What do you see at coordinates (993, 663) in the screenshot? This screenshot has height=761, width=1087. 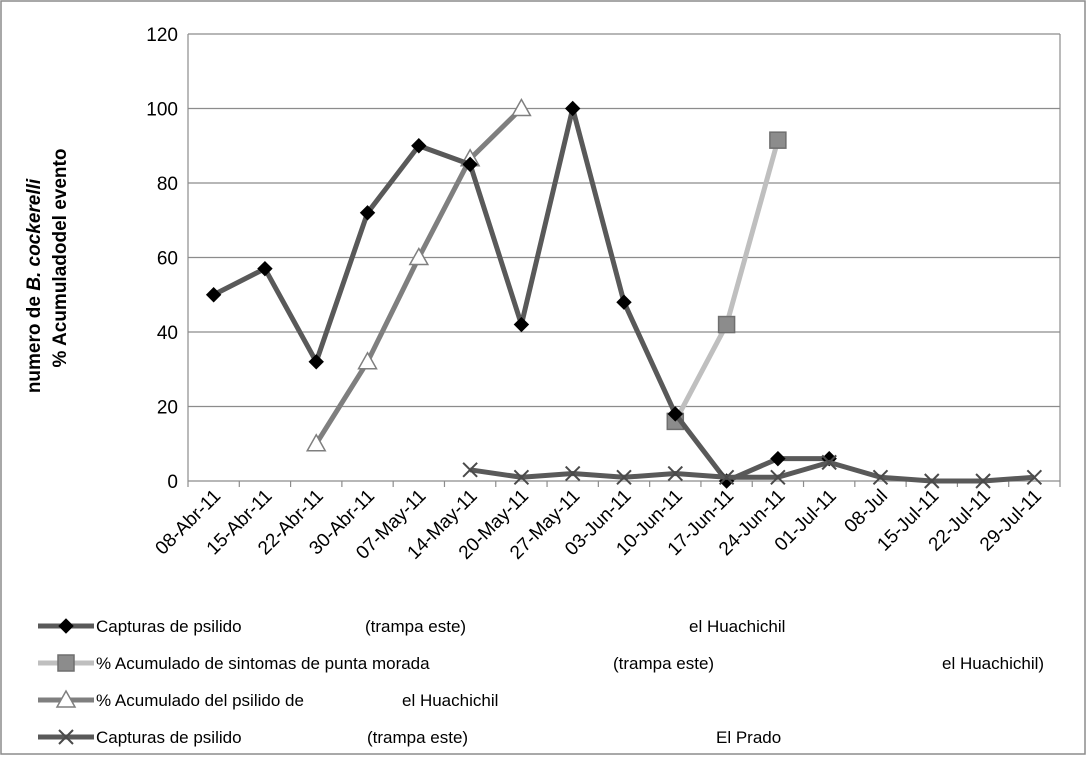 I see `legend-s2-text-c: el Huachichil)` at bounding box center [993, 663].